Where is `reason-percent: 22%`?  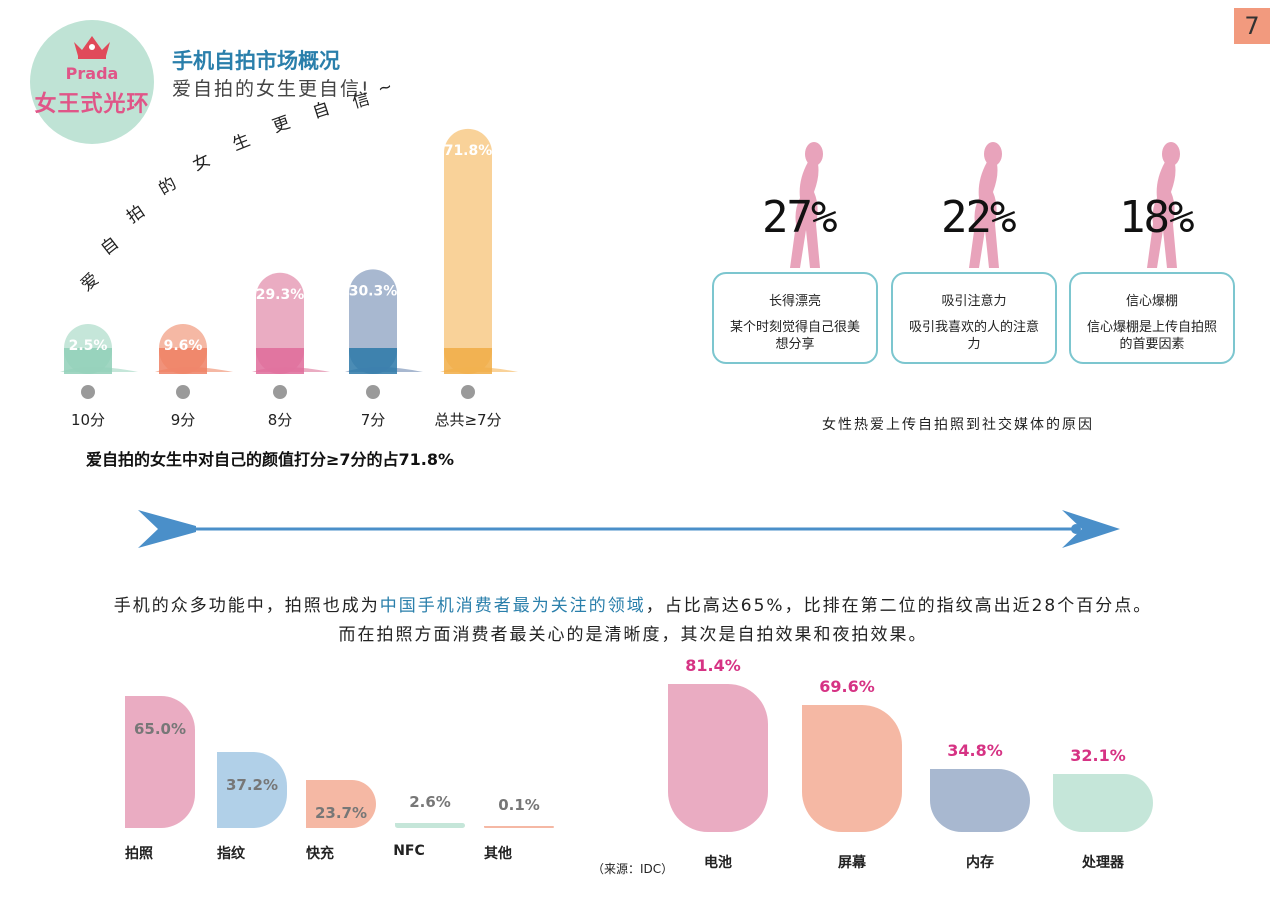
reason-percent: 22% is located at coordinates (978, 217).